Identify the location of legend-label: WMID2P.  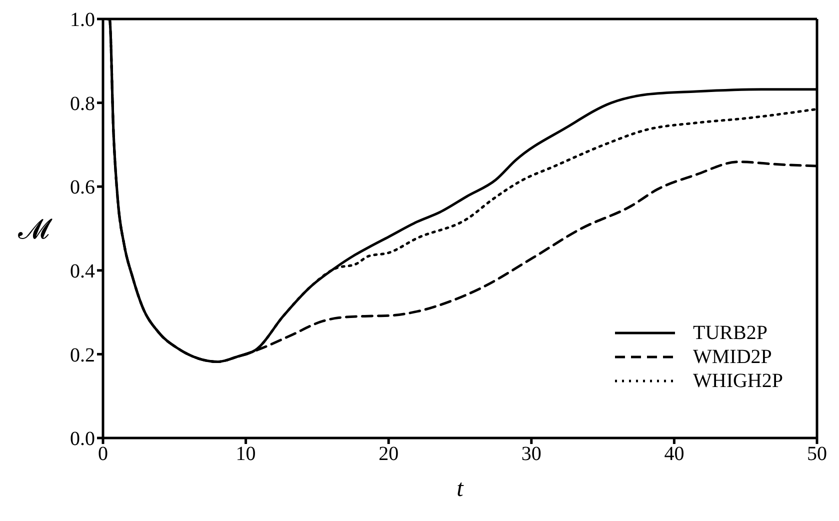
(732, 357).